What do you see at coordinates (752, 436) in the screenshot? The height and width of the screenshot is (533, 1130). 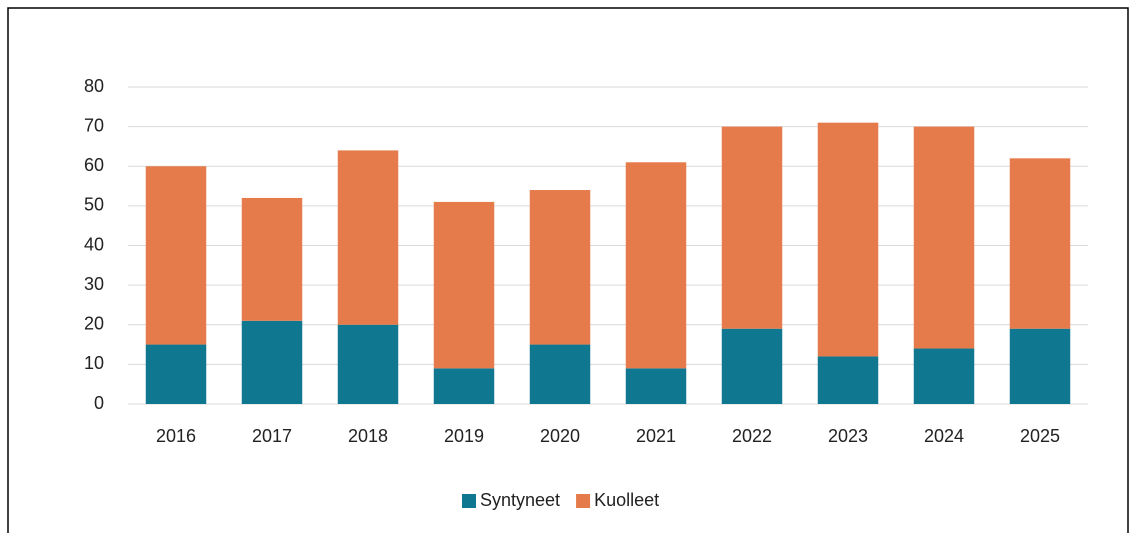 I see `x-tick-label: 2022` at bounding box center [752, 436].